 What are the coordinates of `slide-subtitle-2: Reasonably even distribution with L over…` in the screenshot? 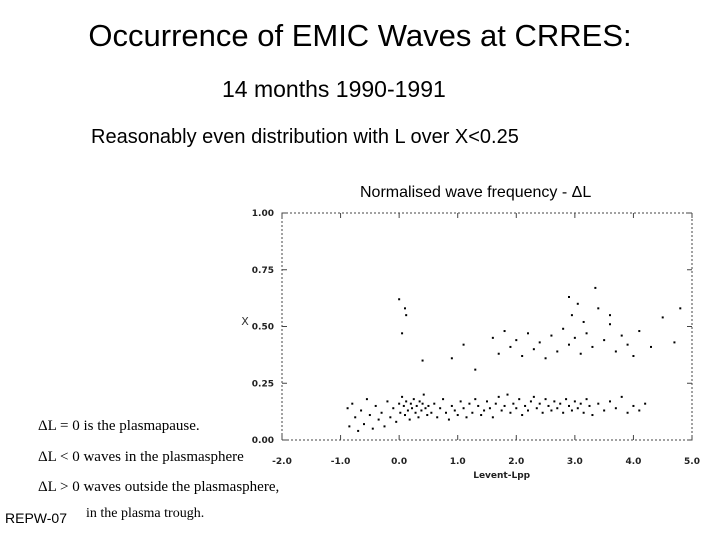 It's located at (305, 137).